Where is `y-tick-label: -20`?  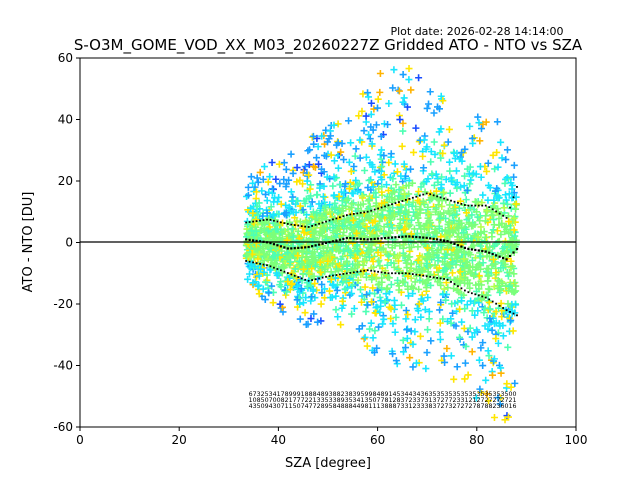 y-tick-label: -20 is located at coordinates (63, 304).